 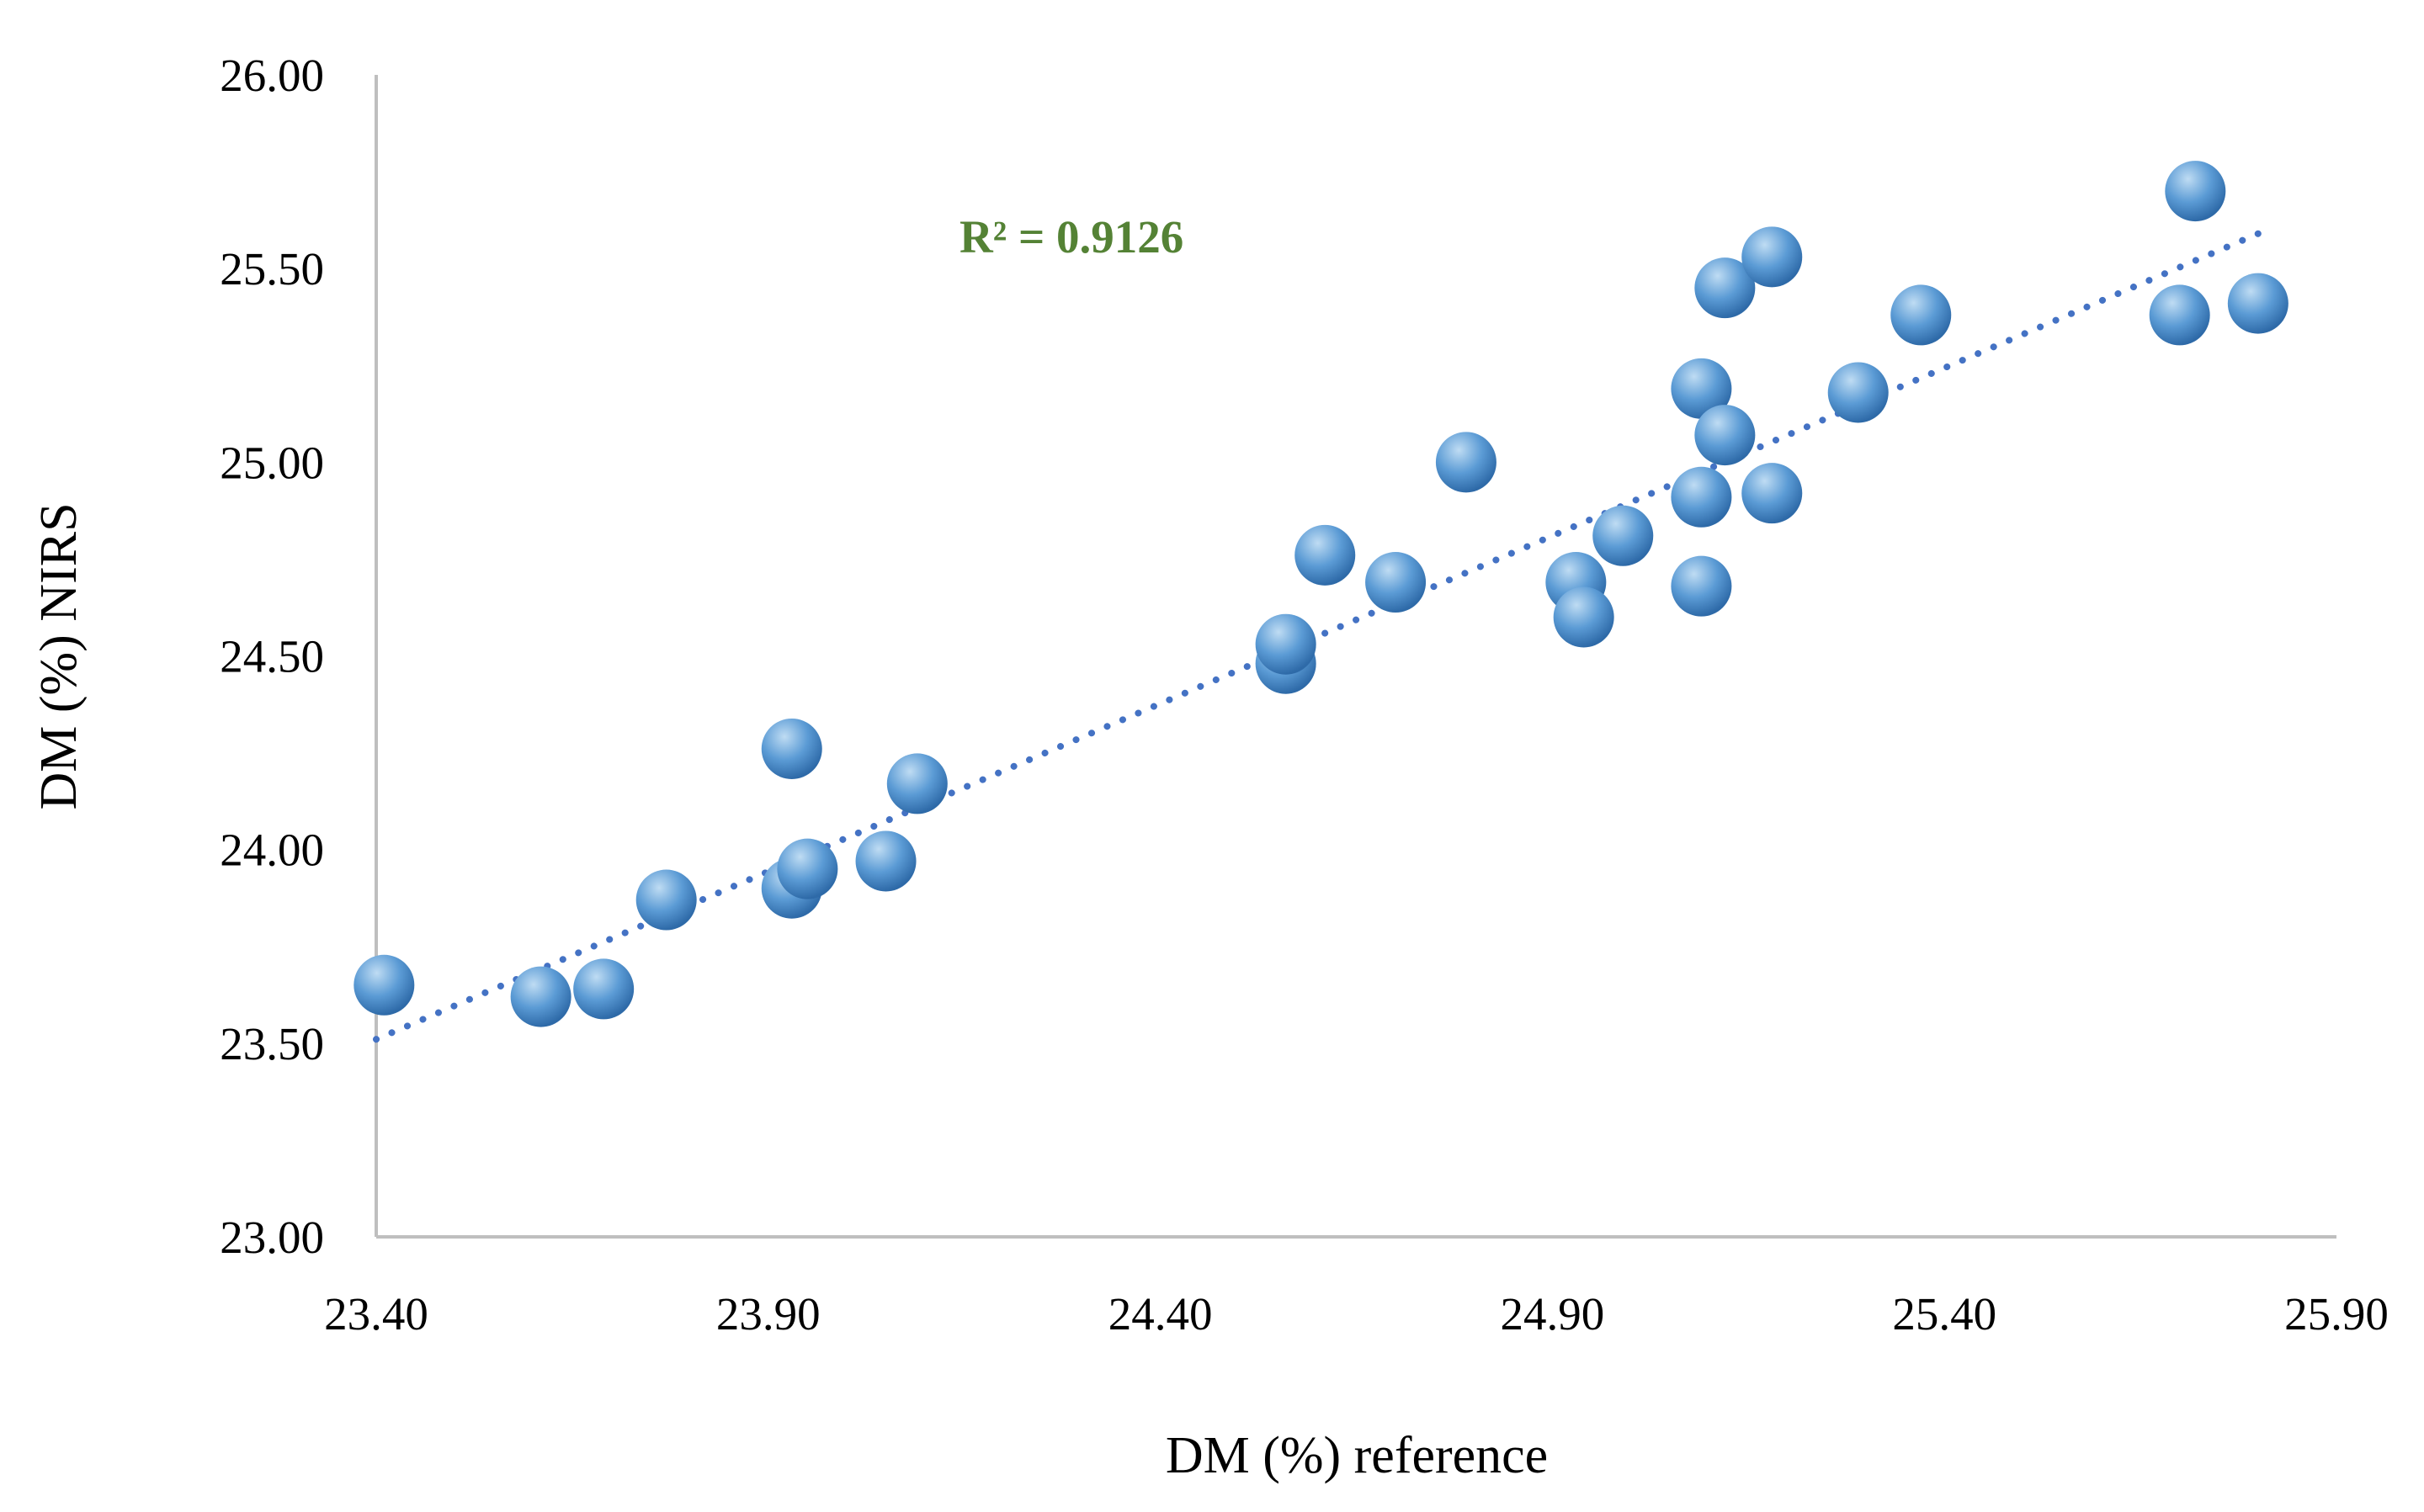 What do you see at coordinates (768, 1314) in the screenshot?
I see `x-tick-label: 23.90` at bounding box center [768, 1314].